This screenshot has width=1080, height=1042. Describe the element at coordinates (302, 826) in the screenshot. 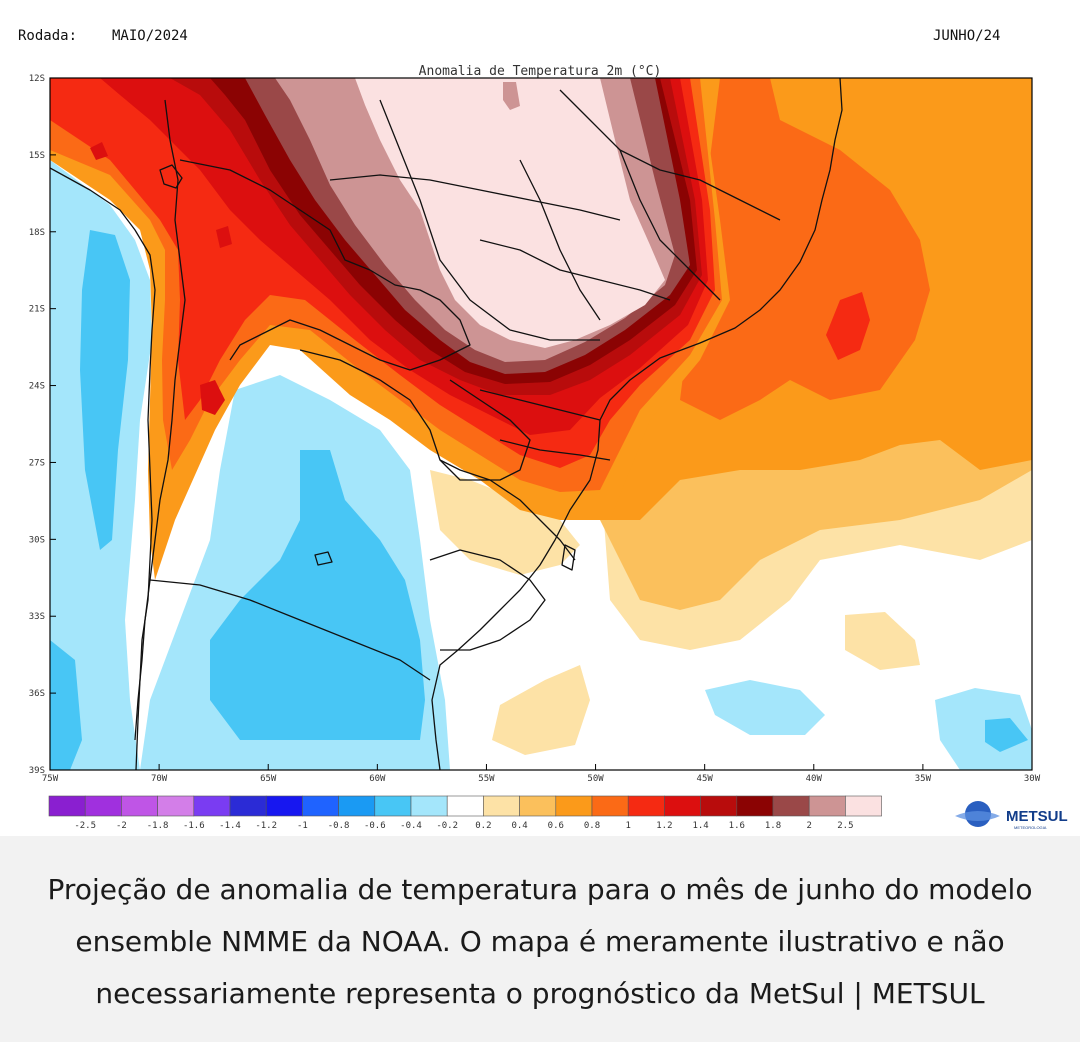

I see `colorbar-tick-label: -1` at that location.